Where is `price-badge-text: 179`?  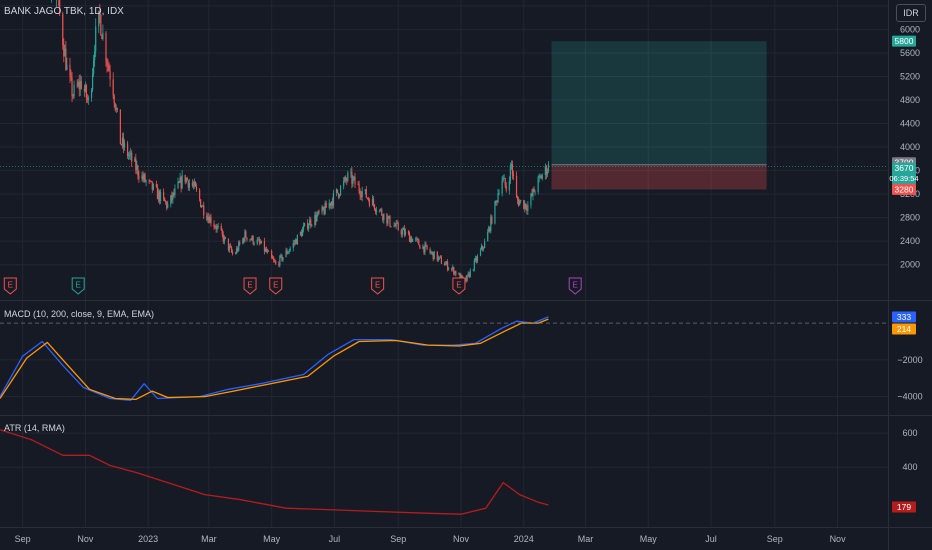
price-badge-text: 179 is located at coordinates (904, 507).